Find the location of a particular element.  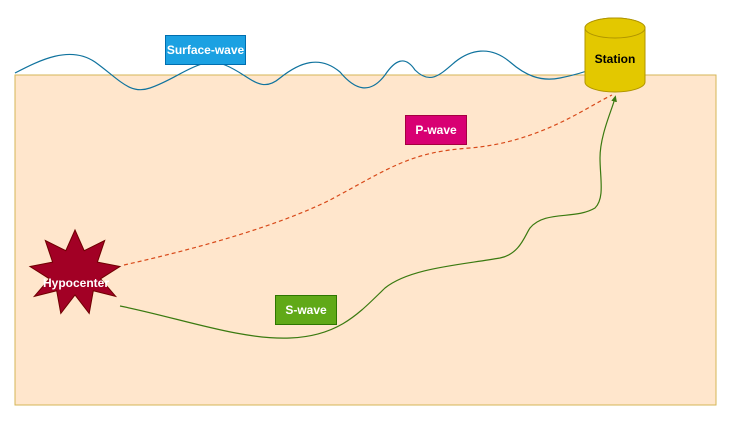

station-label: Station is located at coordinates (615, 59).